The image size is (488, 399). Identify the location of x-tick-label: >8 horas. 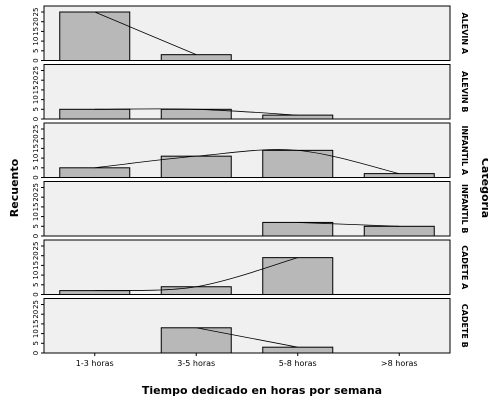
(399, 363).